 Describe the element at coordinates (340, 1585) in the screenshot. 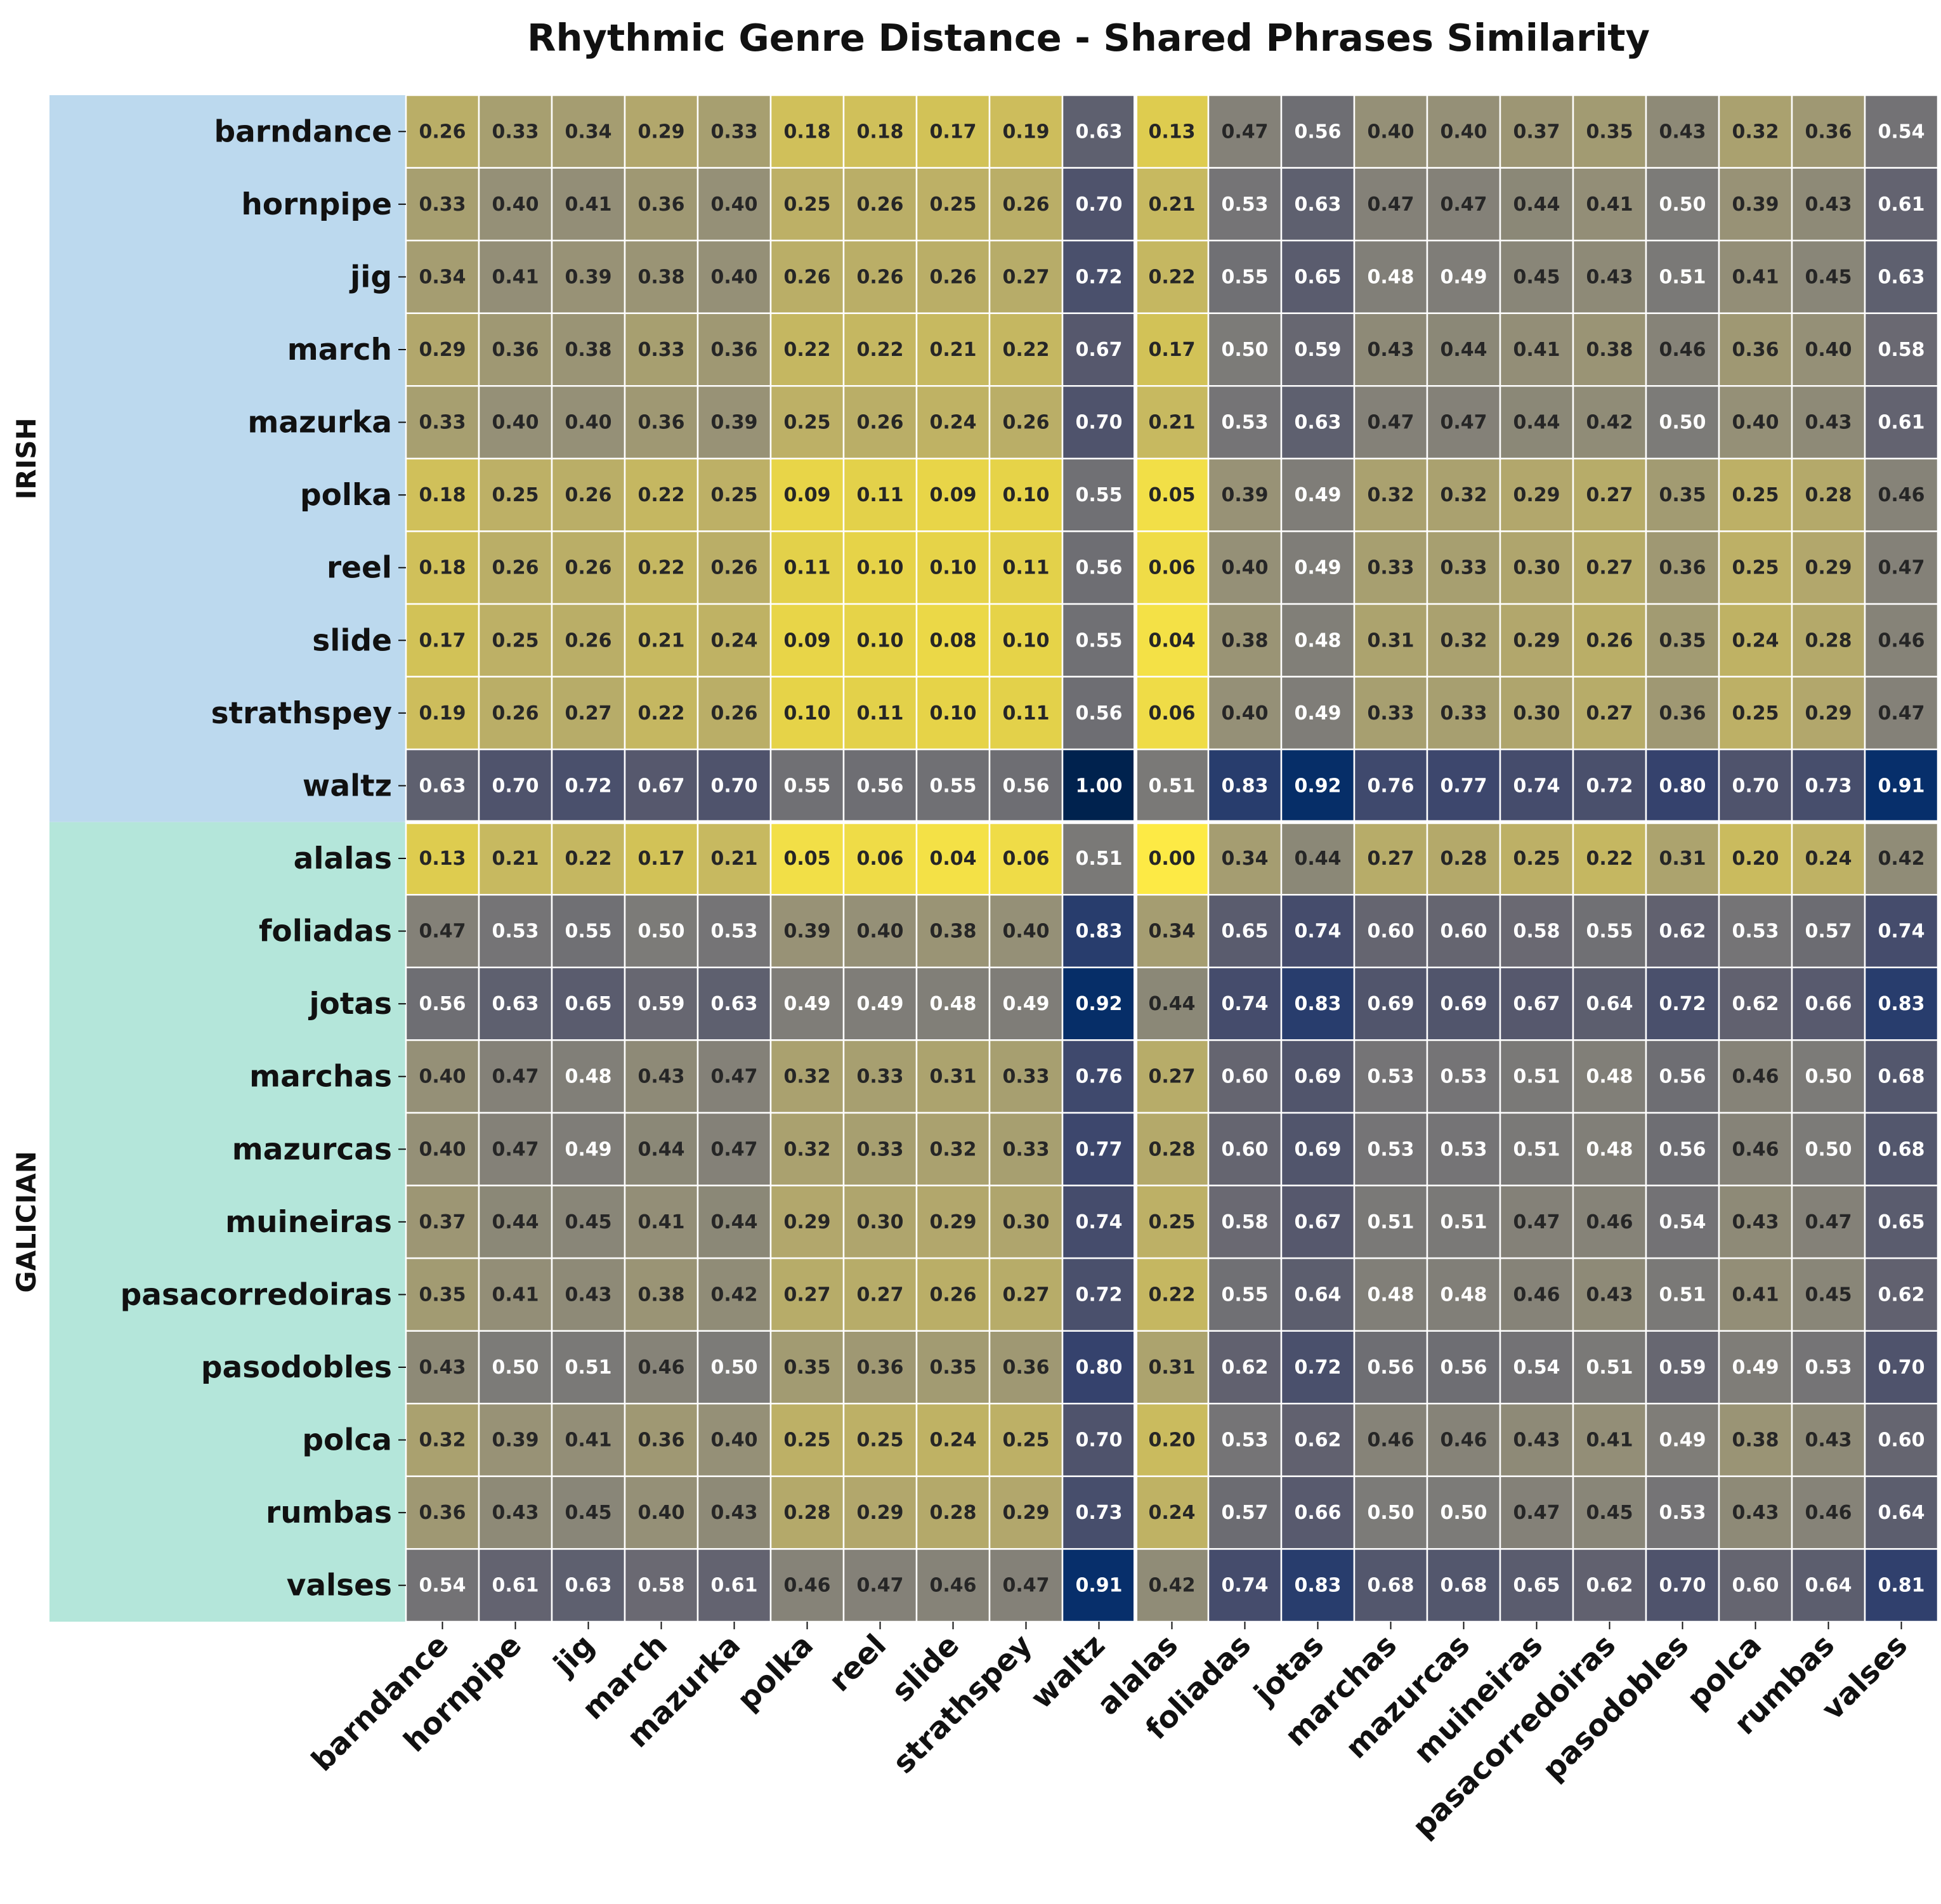

I see `row-label: valses` at that location.